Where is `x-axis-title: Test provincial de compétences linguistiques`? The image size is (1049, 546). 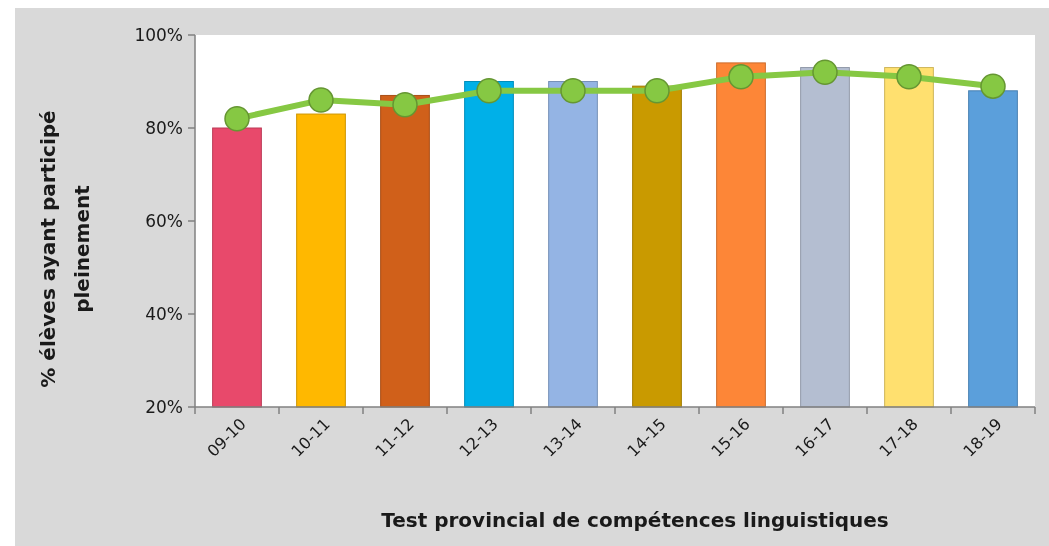
x-axis-title: Test provincial de compétences linguistiques is located at coordinates (635, 520).